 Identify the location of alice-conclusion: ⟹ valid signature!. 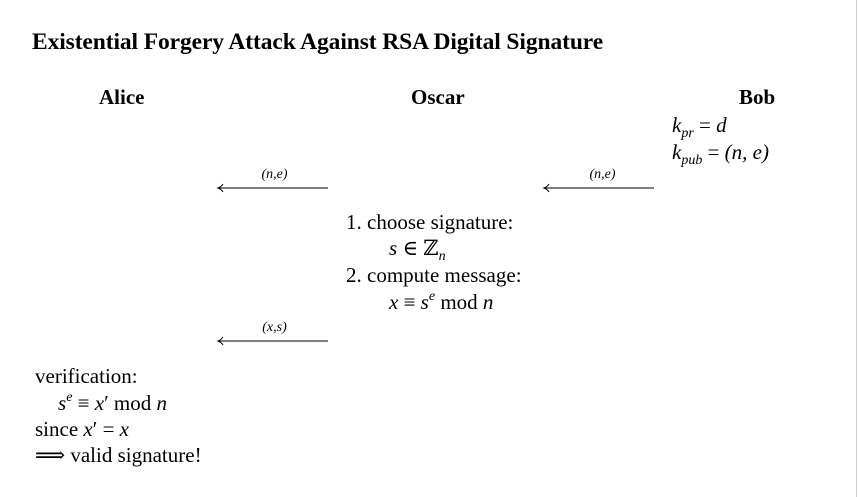
(118, 455).